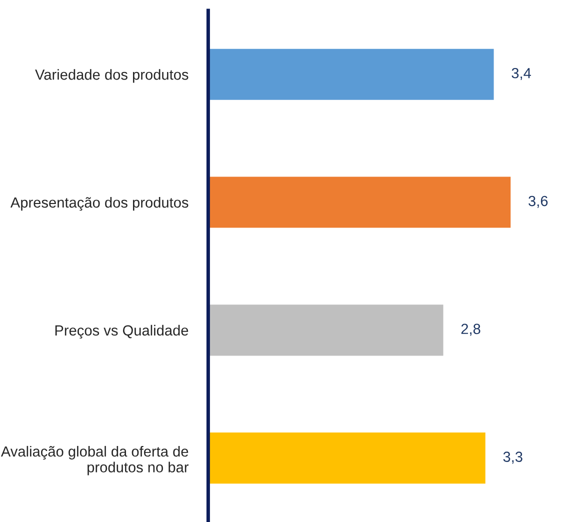  I want to click on y-tick-label: Preços vs Qualidade, so click(121, 331).